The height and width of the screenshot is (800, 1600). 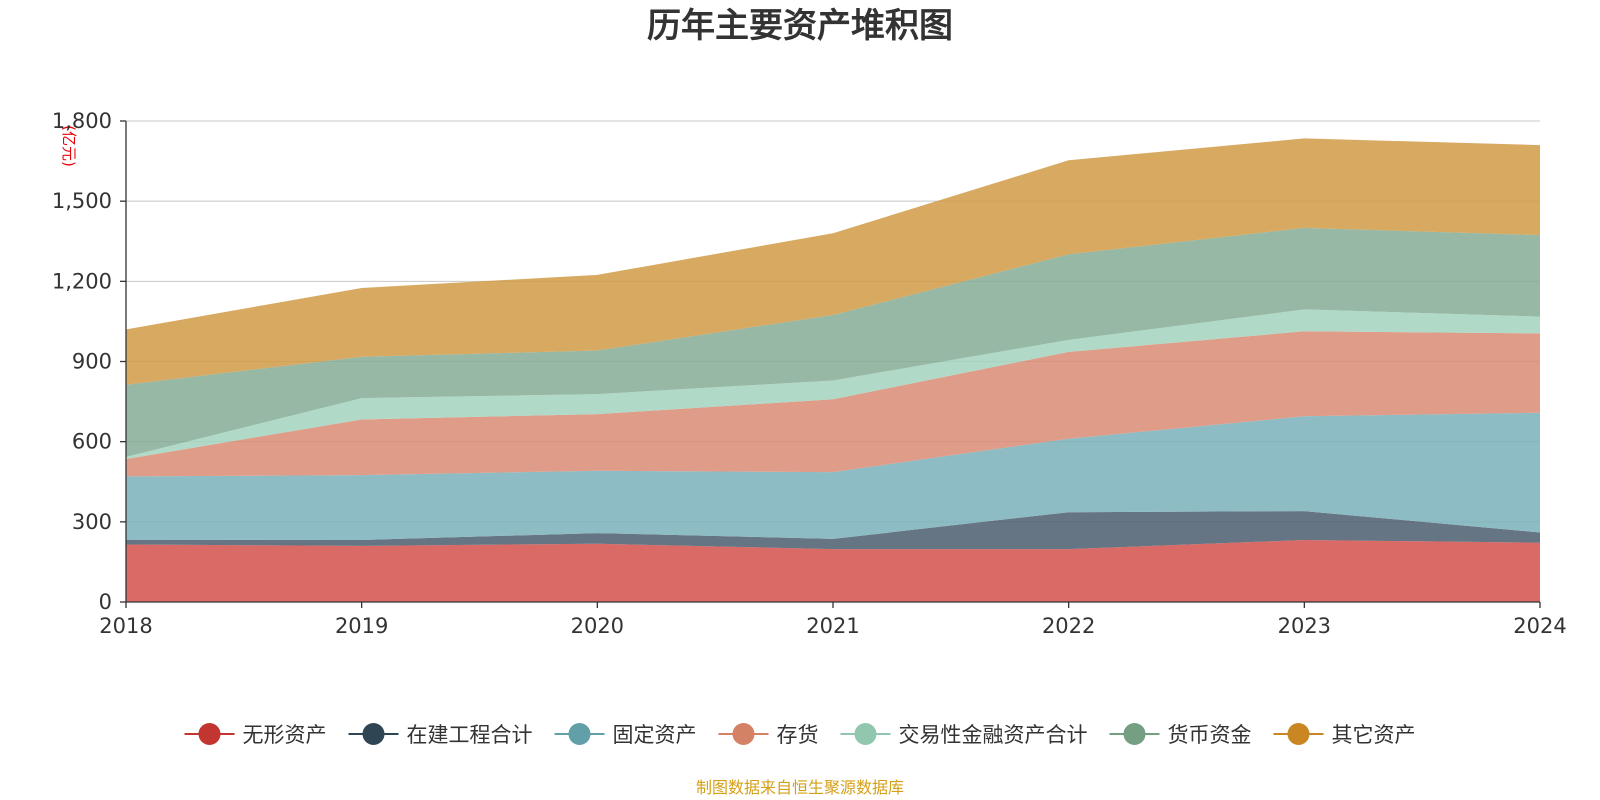 What do you see at coordinates (832, 626) in the screenshot?
I see `x-tick-label: 2021` at bounding box center [832, 626].